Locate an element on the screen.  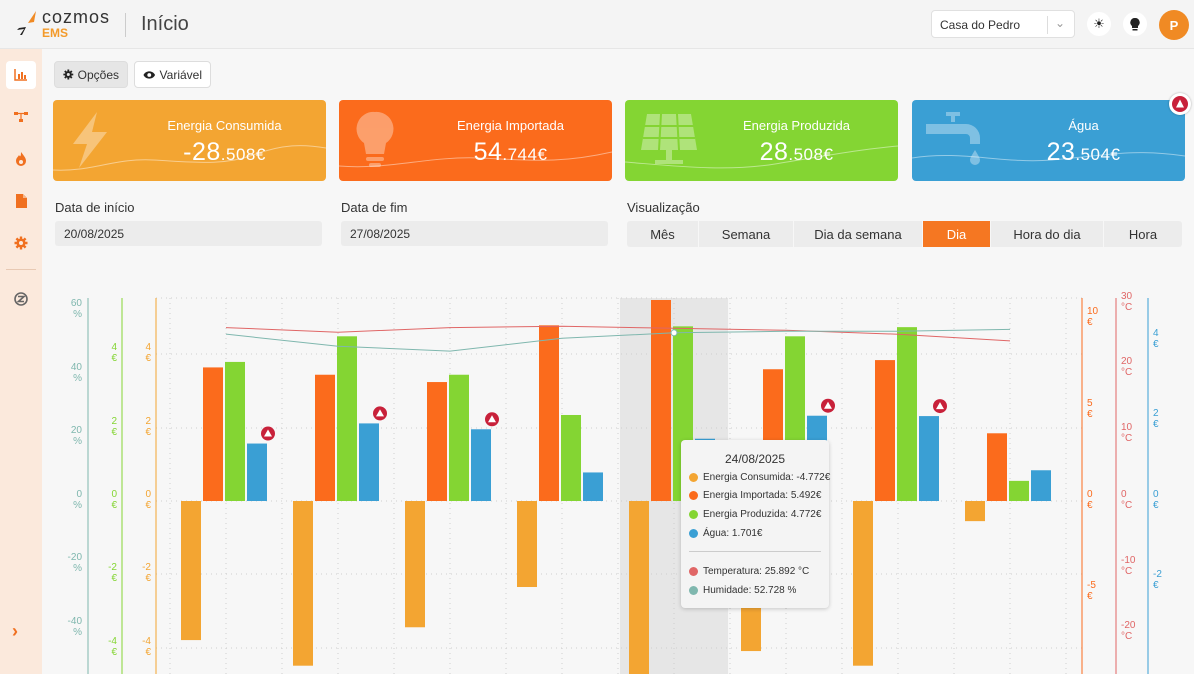
document-icon is located at coordinates (21, 201).